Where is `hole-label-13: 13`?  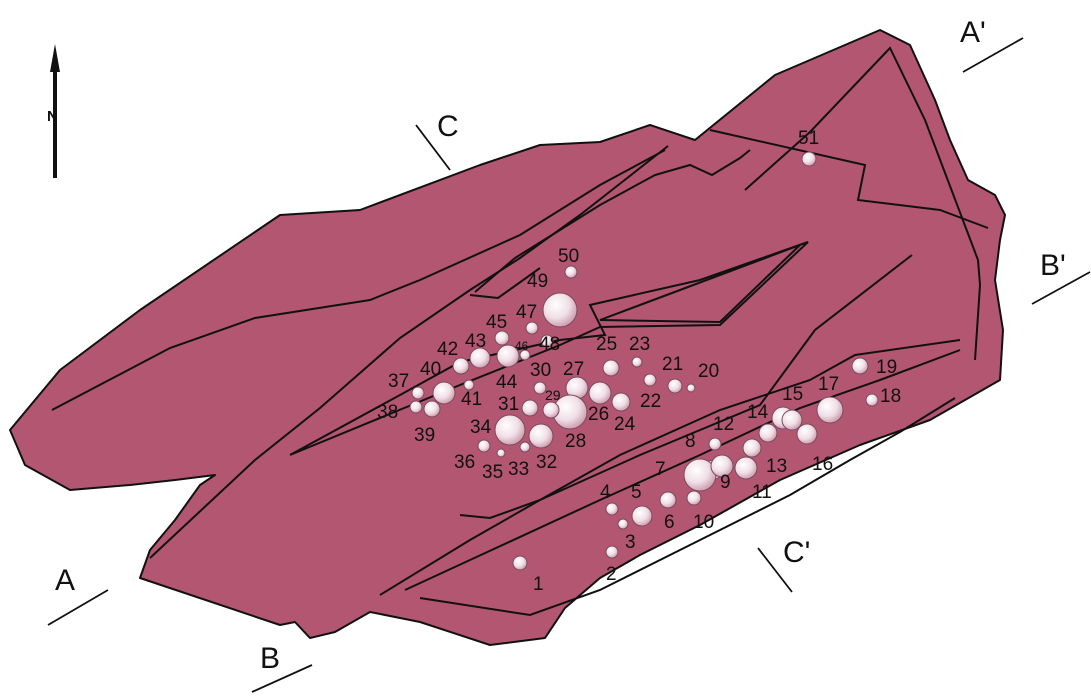 hole-label-13: 13 is located at coordinates (776, 466).